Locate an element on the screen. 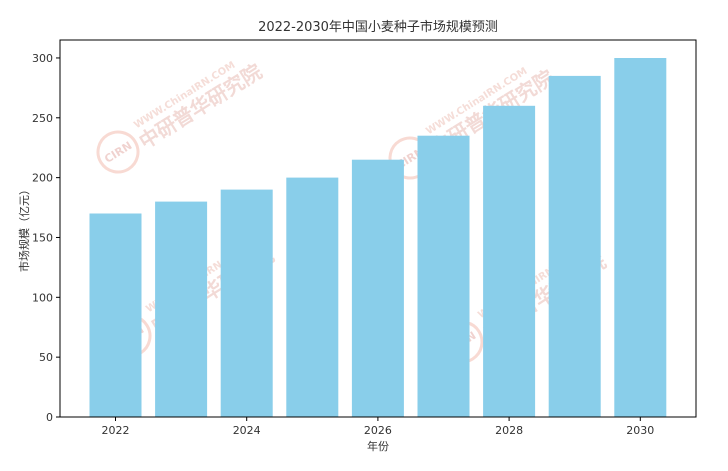  bar-2024 is located at coordinates (246, 303).